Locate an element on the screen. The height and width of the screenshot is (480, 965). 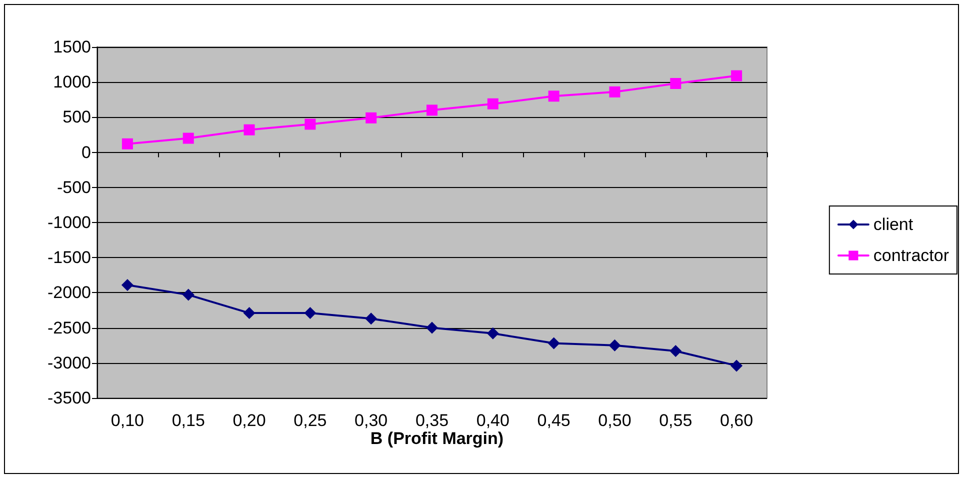
x-tick-label: 0,35 is located at coordinates (432, 420).